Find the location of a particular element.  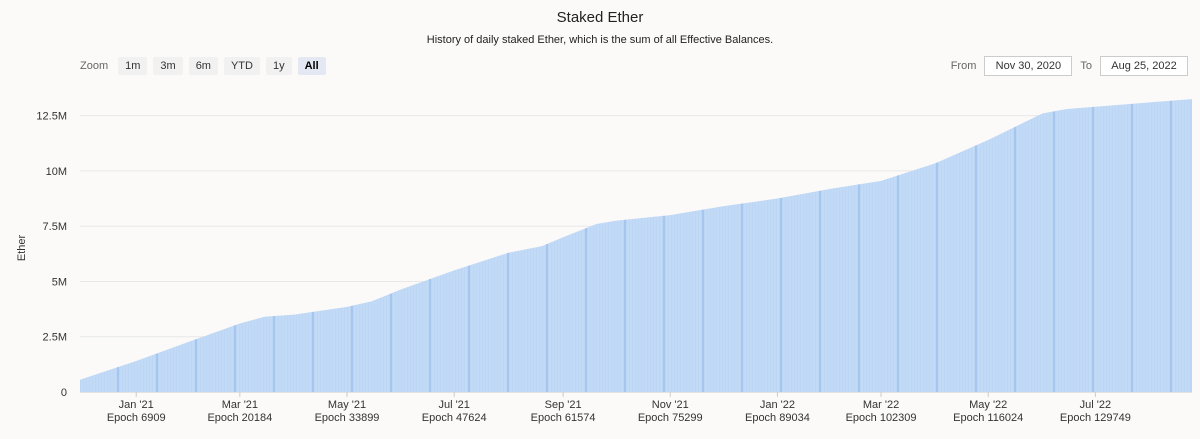

date-range: From Nov 30, 2020 To Aug 25, 2022 is located at coordinates (1069, 66).